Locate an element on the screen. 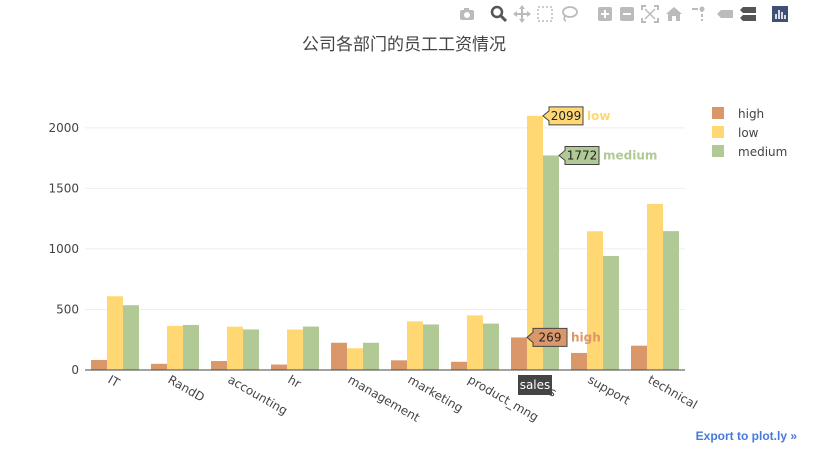 This screenshot has width=825, height=453. hover-axis-label-box is located at coordinates (535, 385).